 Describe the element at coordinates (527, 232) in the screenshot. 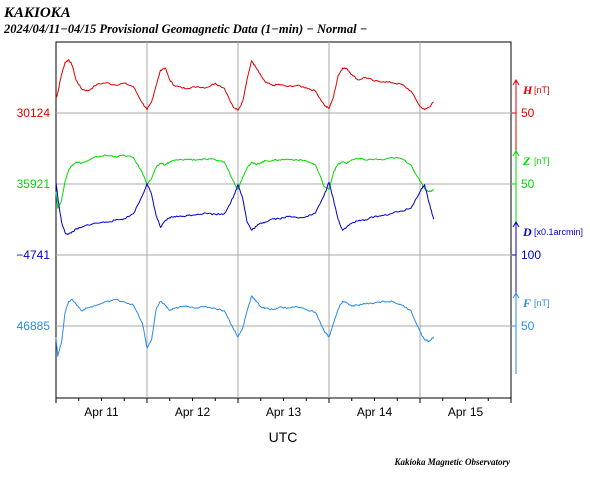

I see `component-name-d: D` at that location.